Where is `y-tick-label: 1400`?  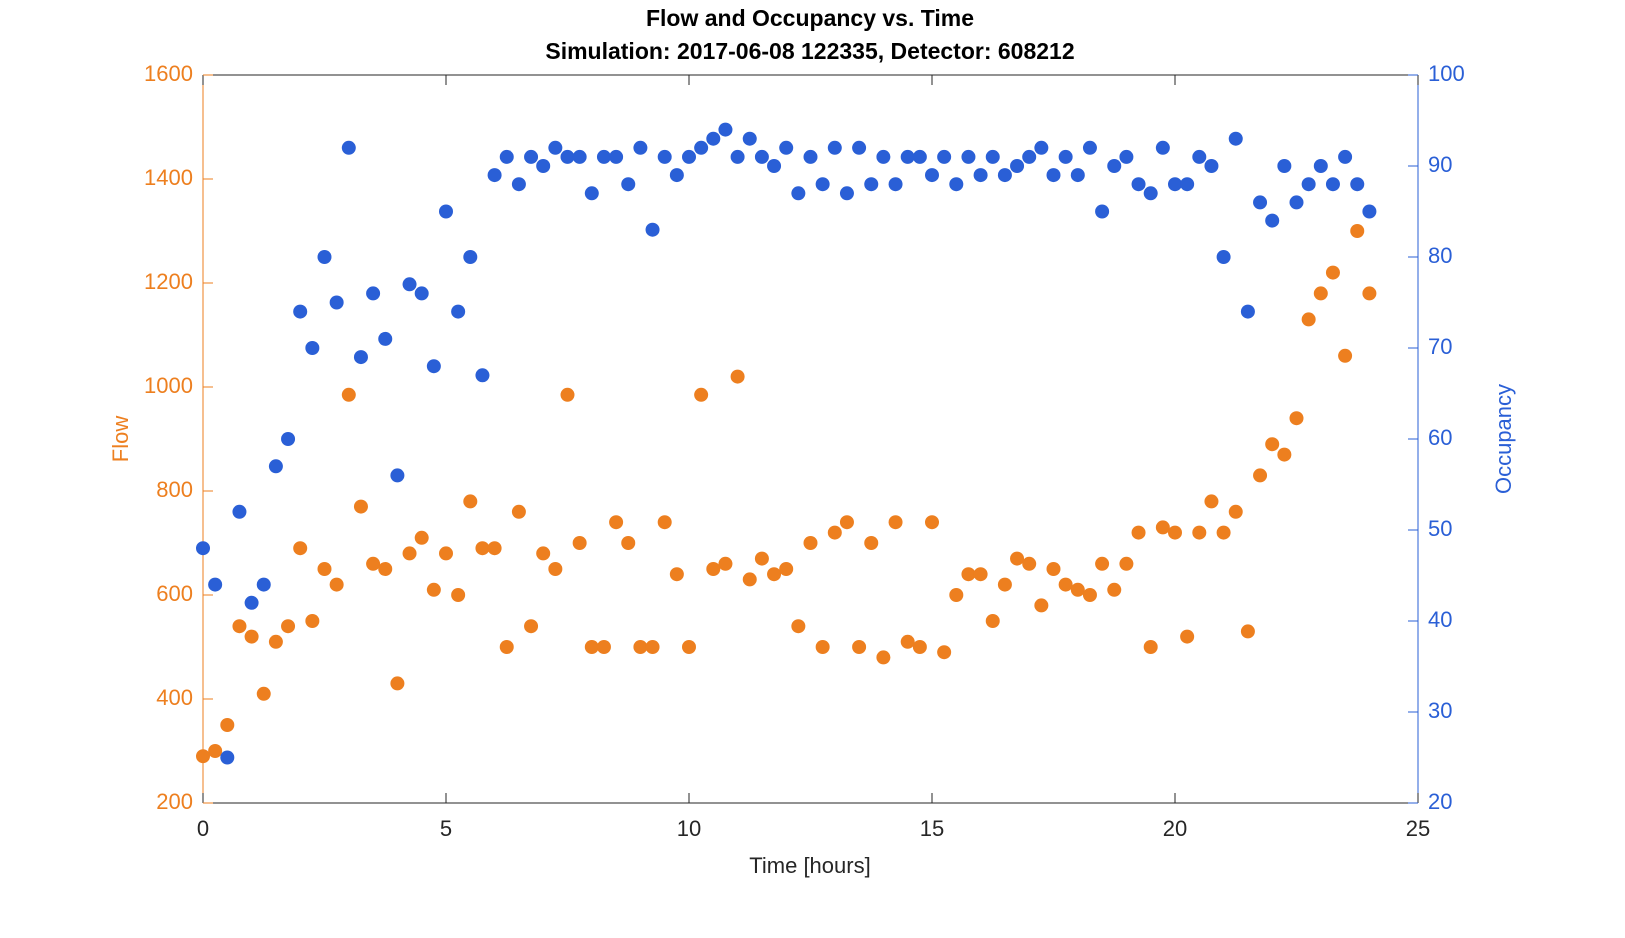 y-tick-label: 1400 is located at coordinates (168, 177).